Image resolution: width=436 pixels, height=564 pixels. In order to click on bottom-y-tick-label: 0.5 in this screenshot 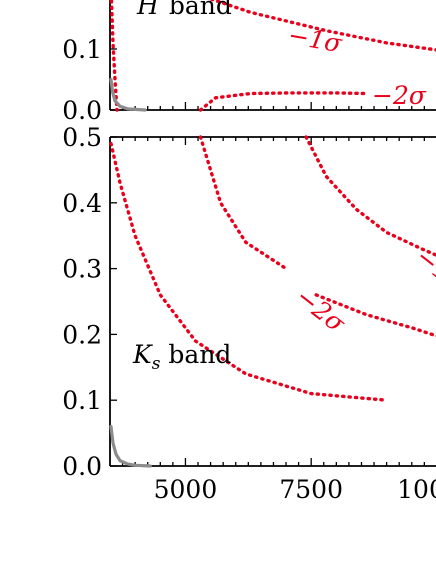, I will do `click(82, 137)`.